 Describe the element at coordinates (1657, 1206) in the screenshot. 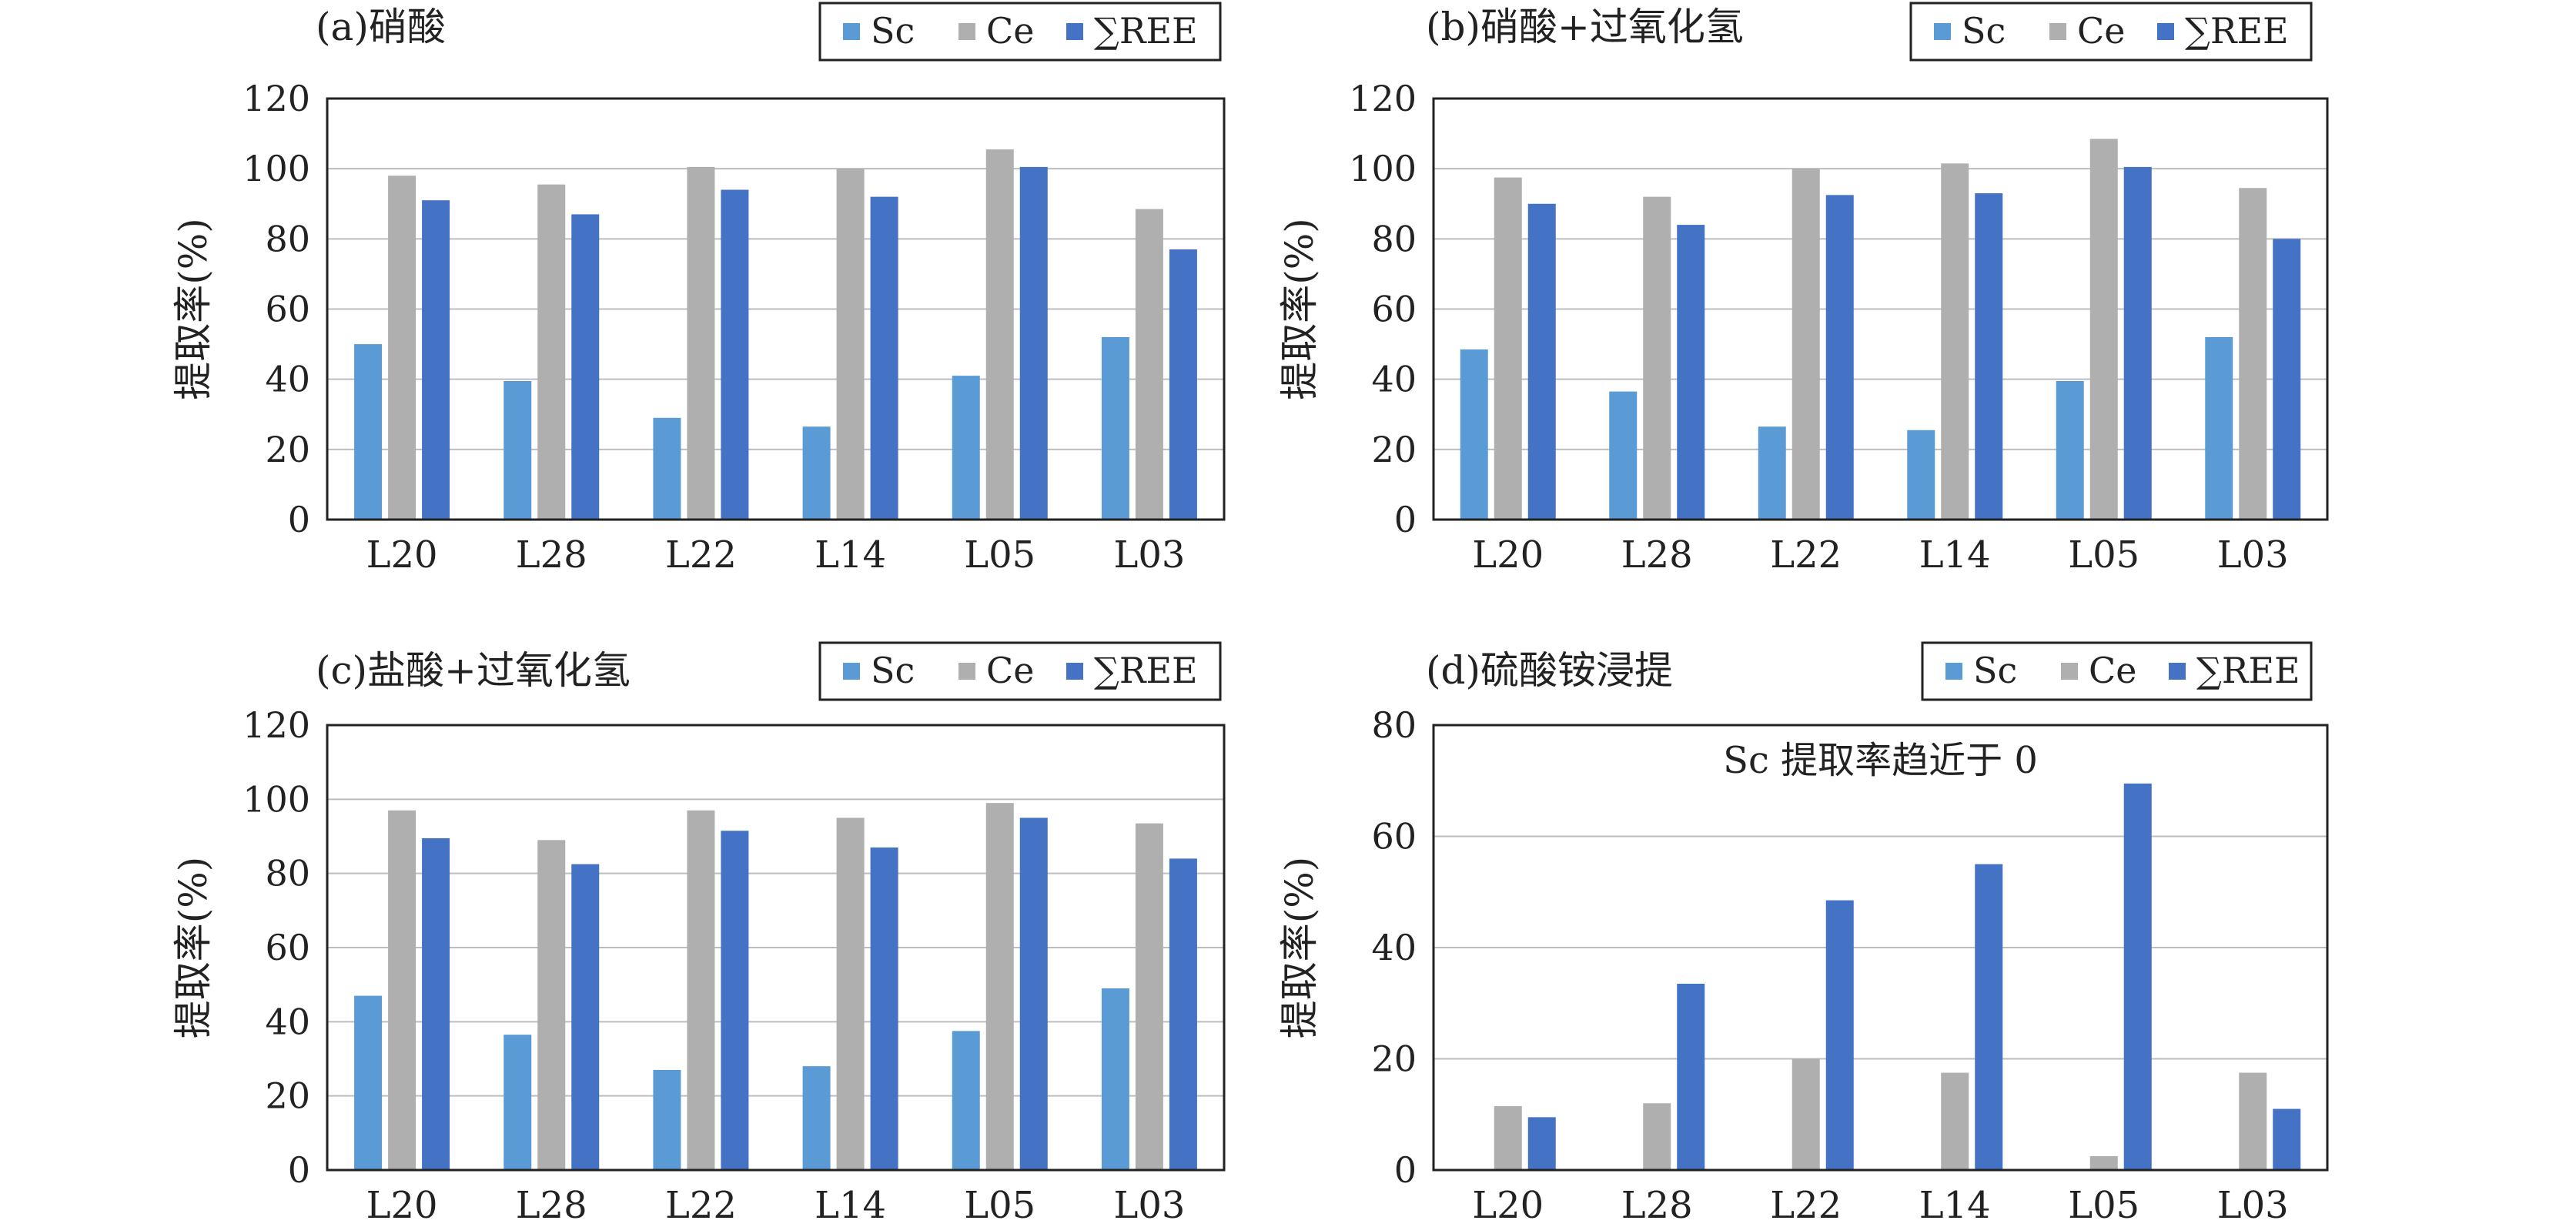

I see `x-tick-label: L28` at that location.